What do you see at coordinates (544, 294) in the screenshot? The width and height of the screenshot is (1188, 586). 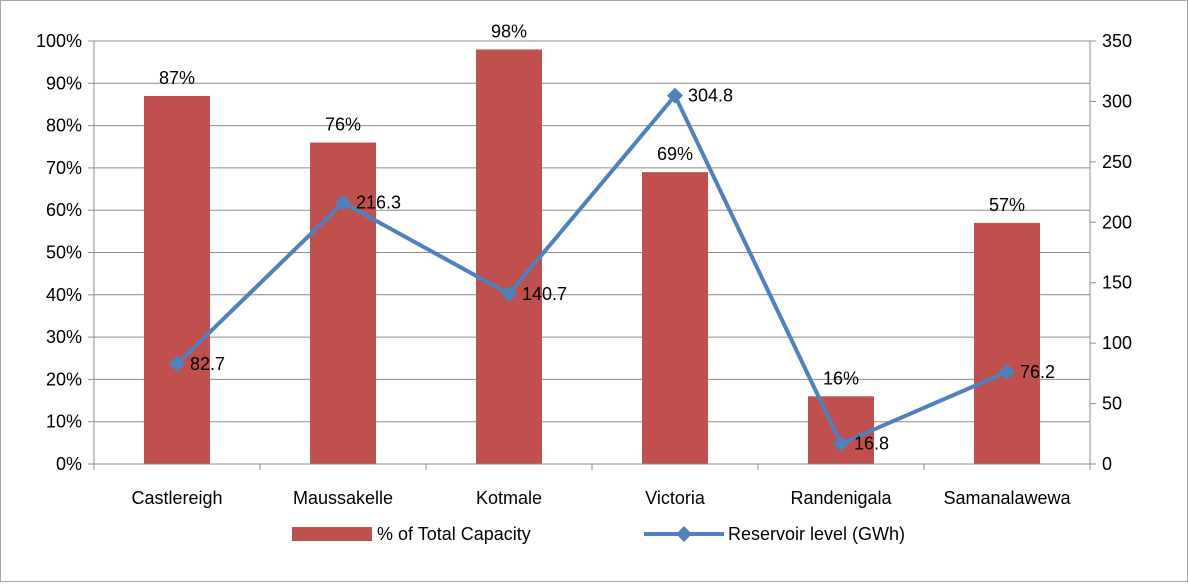 I see `line-data-label: 140.7` at bounding box center [544, 294].